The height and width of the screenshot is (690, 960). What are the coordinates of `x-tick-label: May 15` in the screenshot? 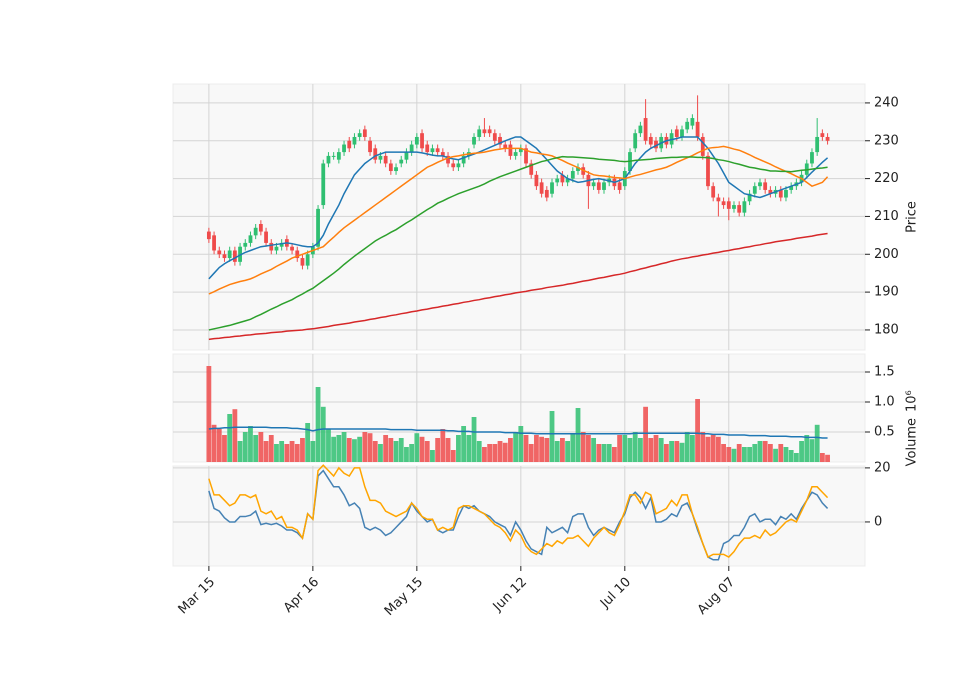 It's located at (404, 597).